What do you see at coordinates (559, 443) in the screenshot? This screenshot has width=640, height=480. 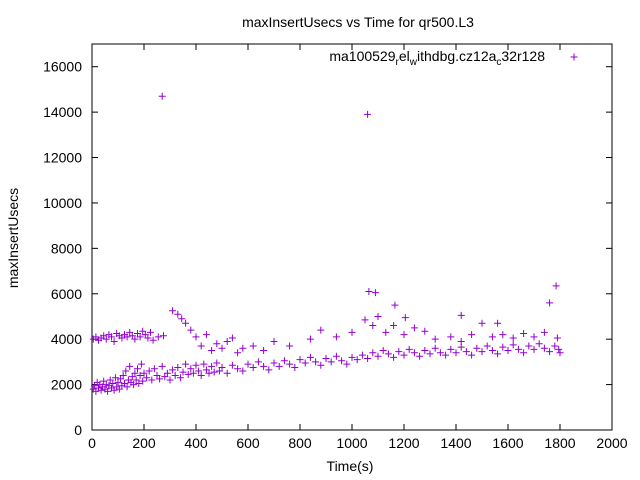 I see `x-tick-label: 1800` at bounding box center [559, 443].